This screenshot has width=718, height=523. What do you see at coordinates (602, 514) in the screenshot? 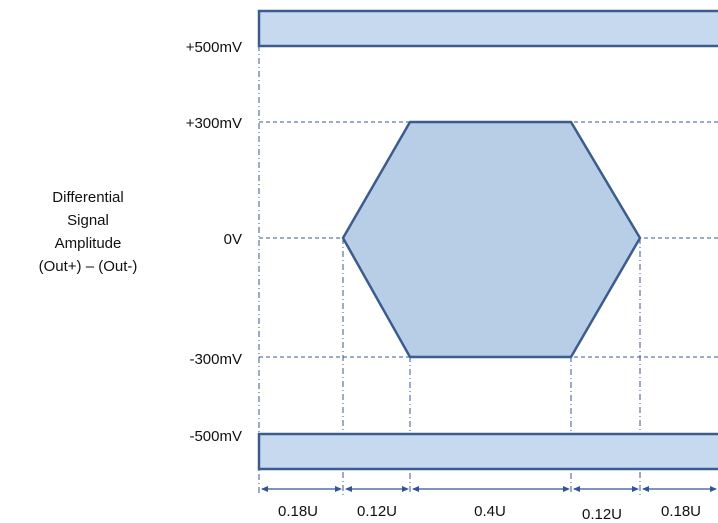
I see `interval-label-4: 0.12U` at bounding box center [602, 514].